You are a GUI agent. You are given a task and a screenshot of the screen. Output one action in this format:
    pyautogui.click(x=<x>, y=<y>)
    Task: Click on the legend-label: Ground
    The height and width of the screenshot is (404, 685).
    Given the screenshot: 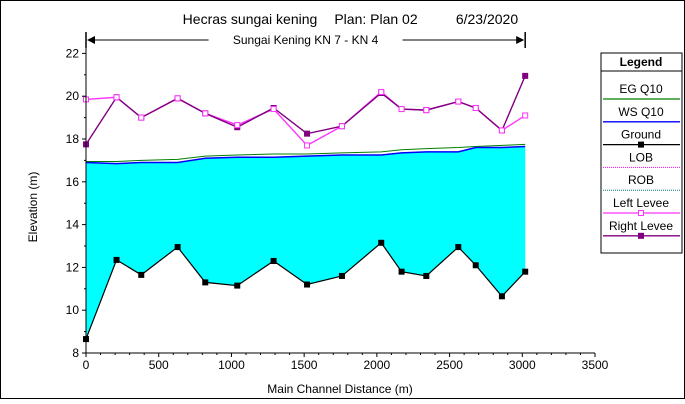 What is the action you would take?
    pyautogui.click(x=641, y=135)
    